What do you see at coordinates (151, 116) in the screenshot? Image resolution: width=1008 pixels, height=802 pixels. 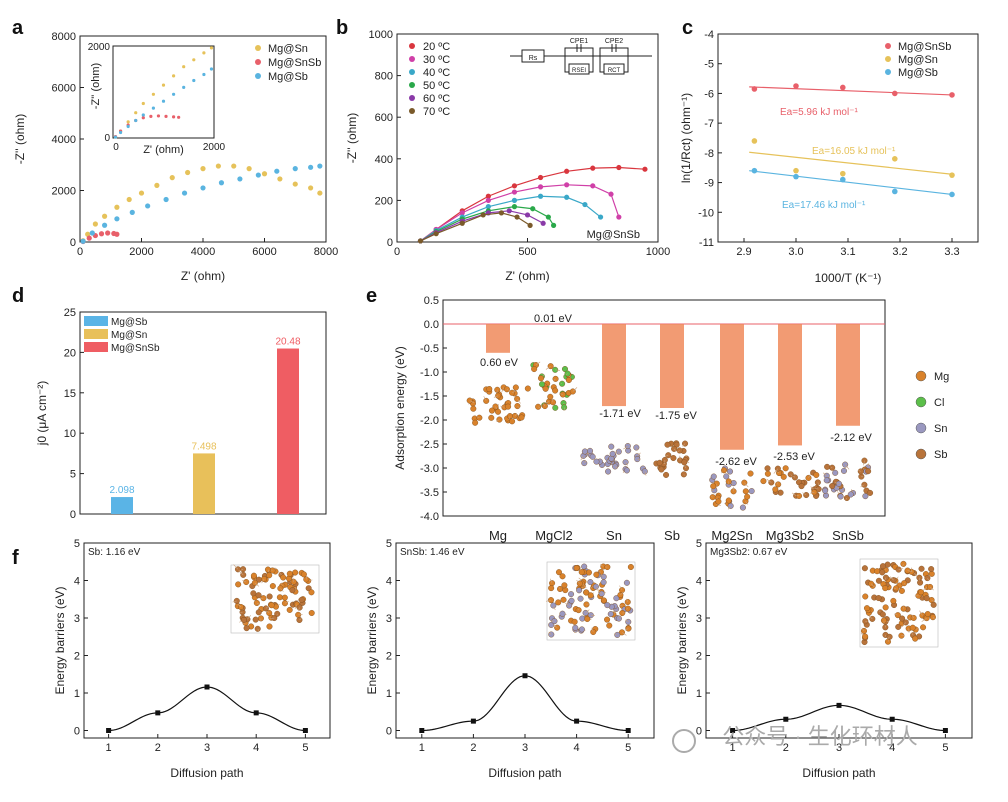 I see `panel-a-inset-point-Mg@SnSb` at bounding box center [151, 116].